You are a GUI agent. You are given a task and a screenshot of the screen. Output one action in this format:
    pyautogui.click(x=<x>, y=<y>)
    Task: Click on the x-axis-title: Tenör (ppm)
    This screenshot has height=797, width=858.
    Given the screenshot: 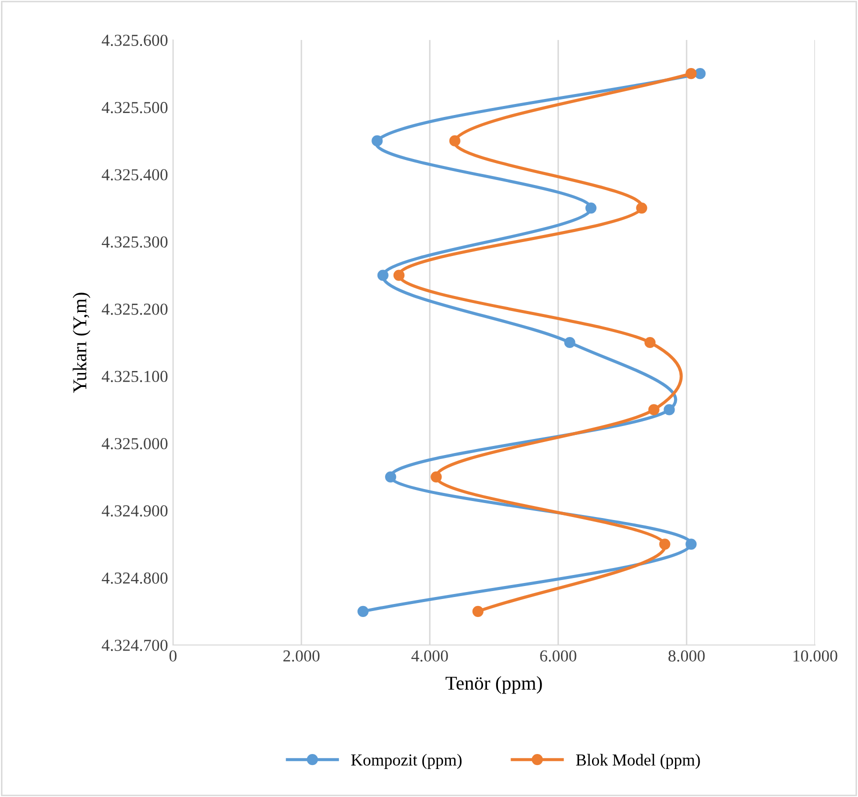 What is the action you would take?
    pyautogui.click(x=494, y=685)
    